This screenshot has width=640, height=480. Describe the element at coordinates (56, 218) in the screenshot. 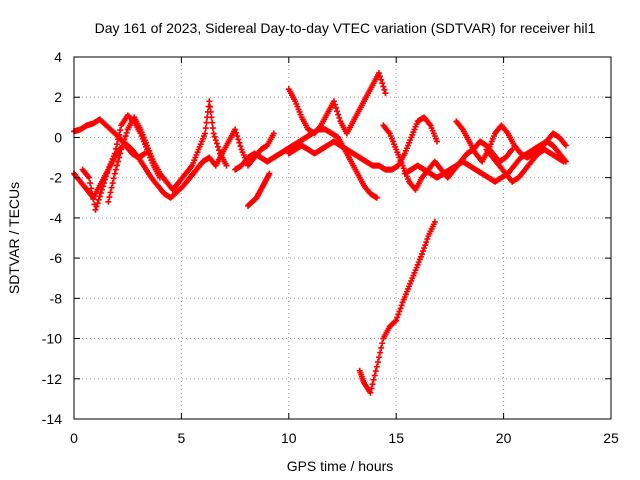

I see `y-tick-label: -4` at that location.